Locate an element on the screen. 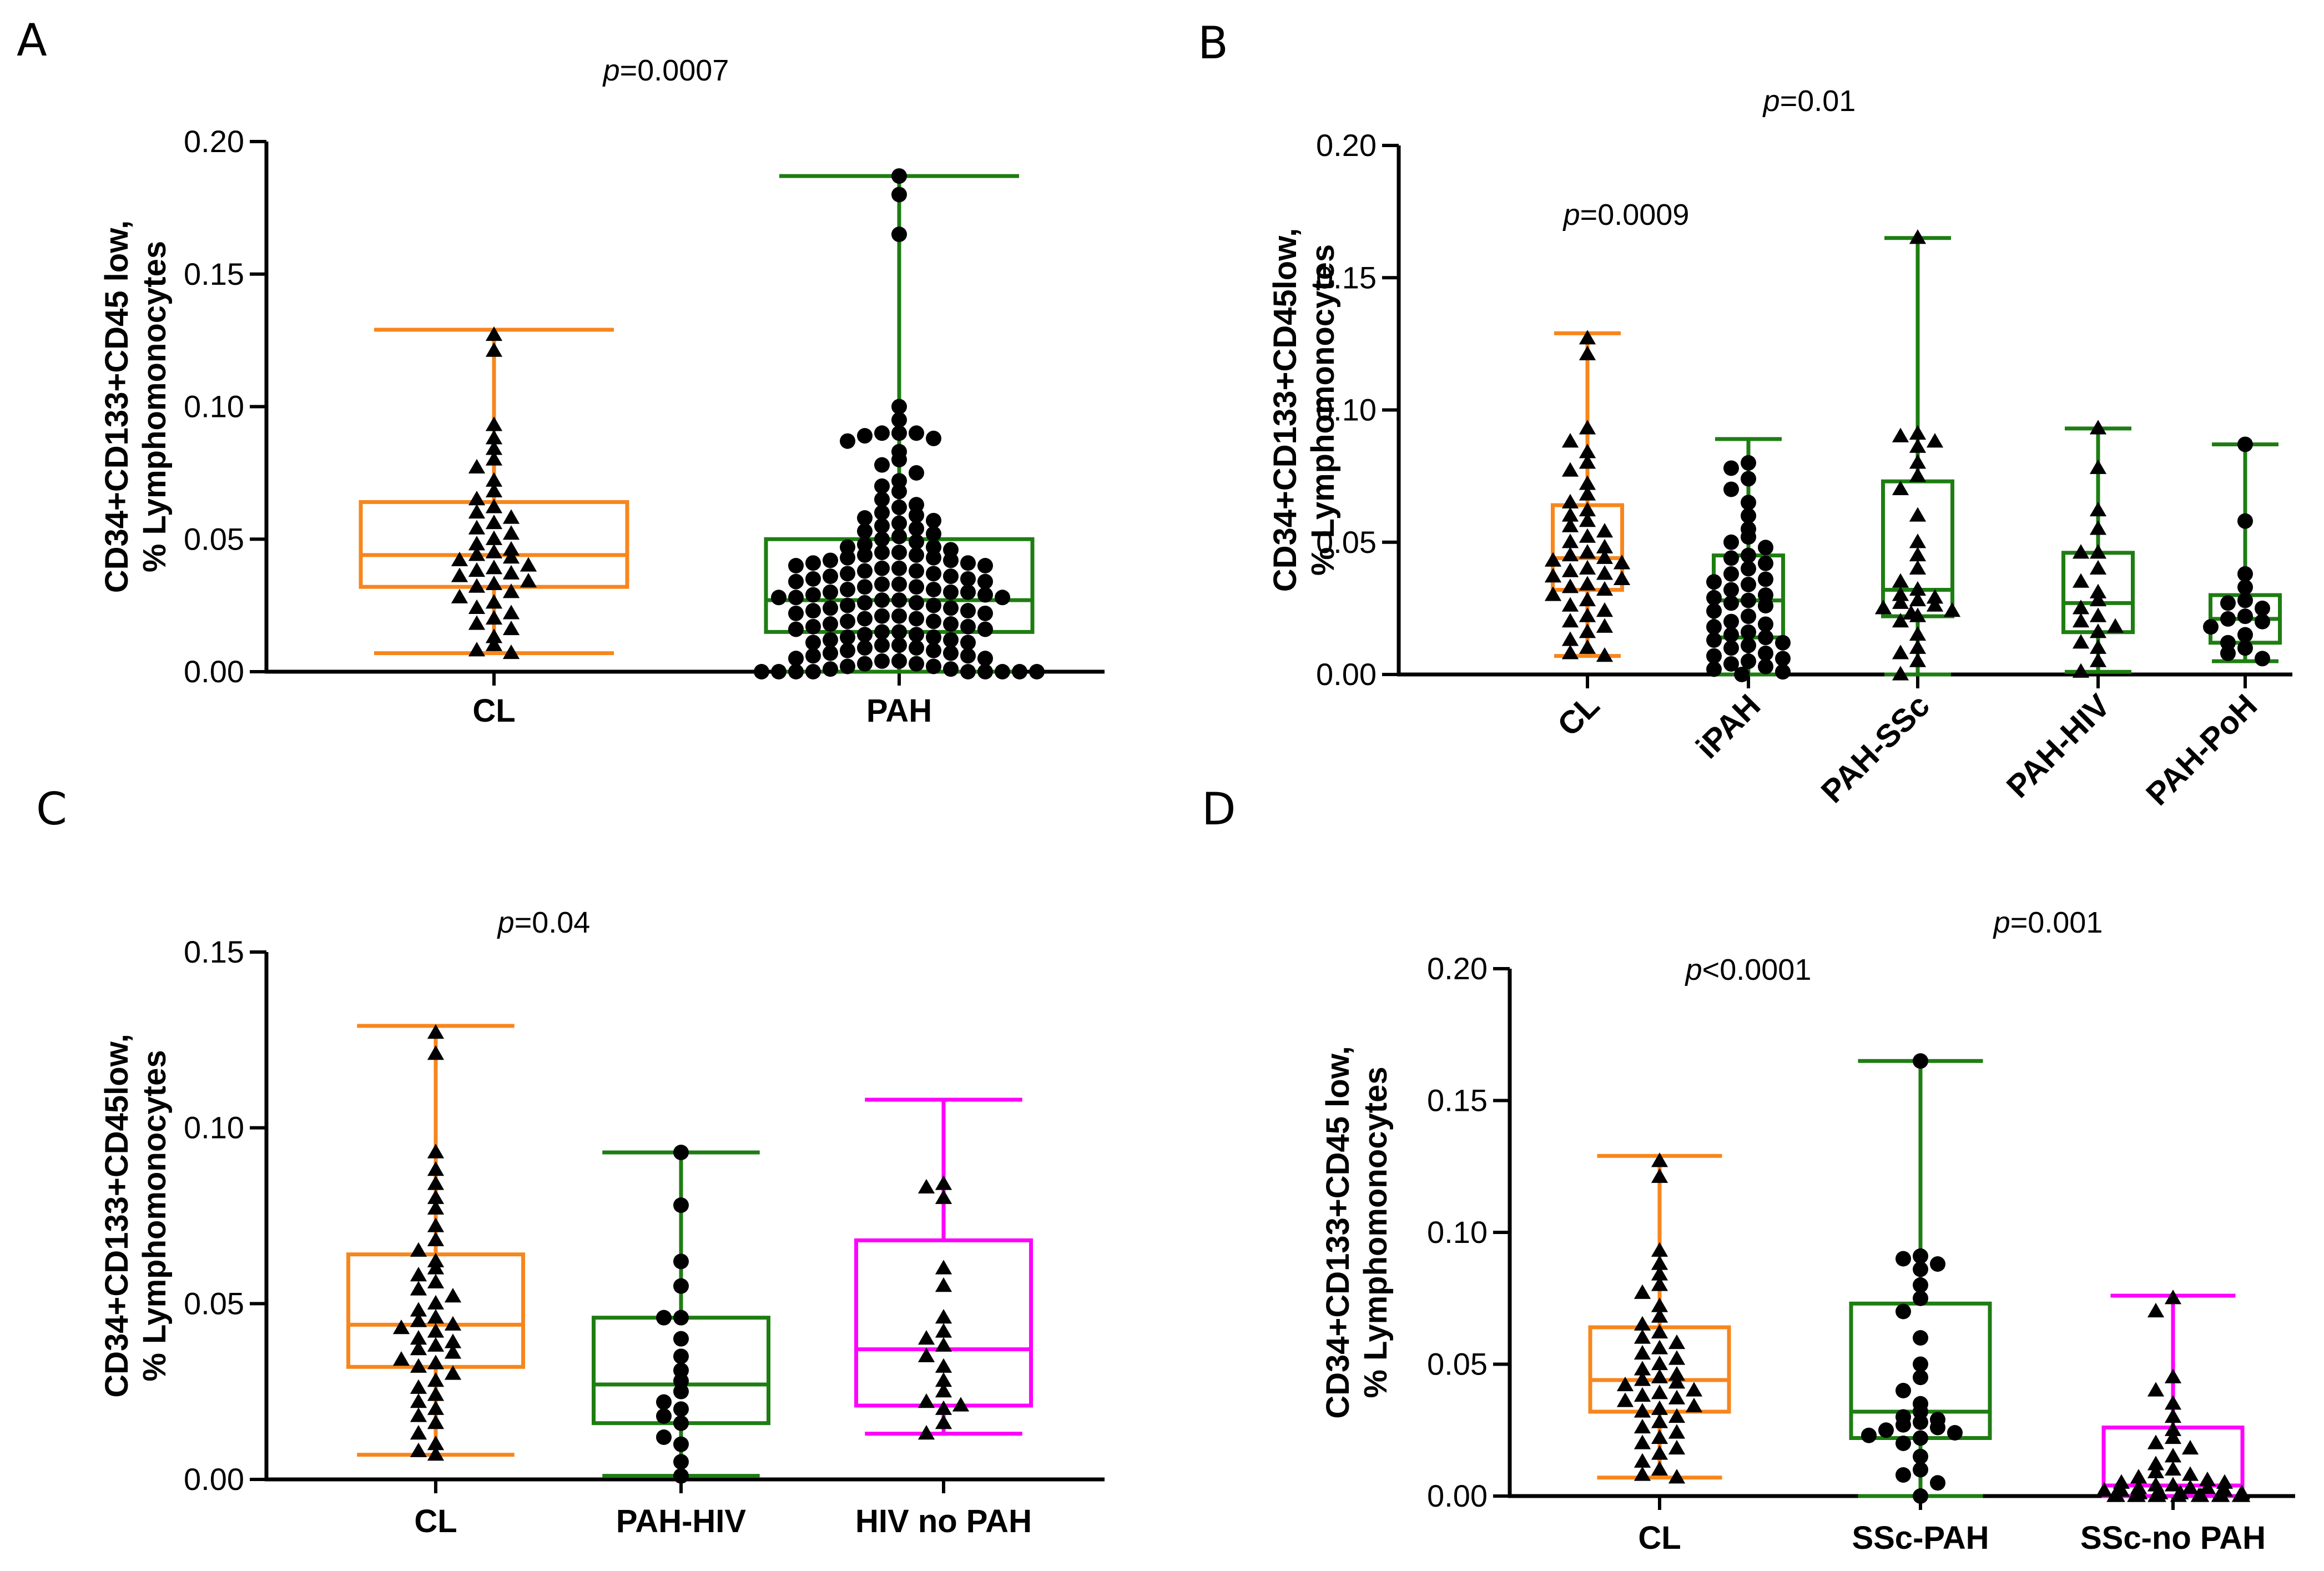 This screenshot has width=2324, height=1571. series-pah-hiv is located at coordinates (2098, 549).